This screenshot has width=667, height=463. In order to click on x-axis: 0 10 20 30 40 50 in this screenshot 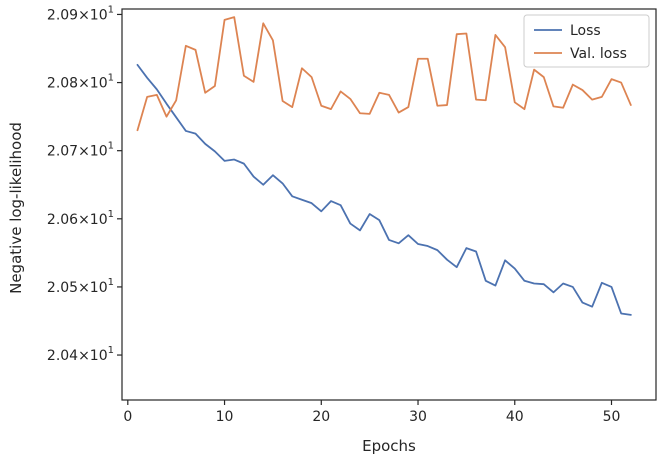, I will do `click(371, 412)`.